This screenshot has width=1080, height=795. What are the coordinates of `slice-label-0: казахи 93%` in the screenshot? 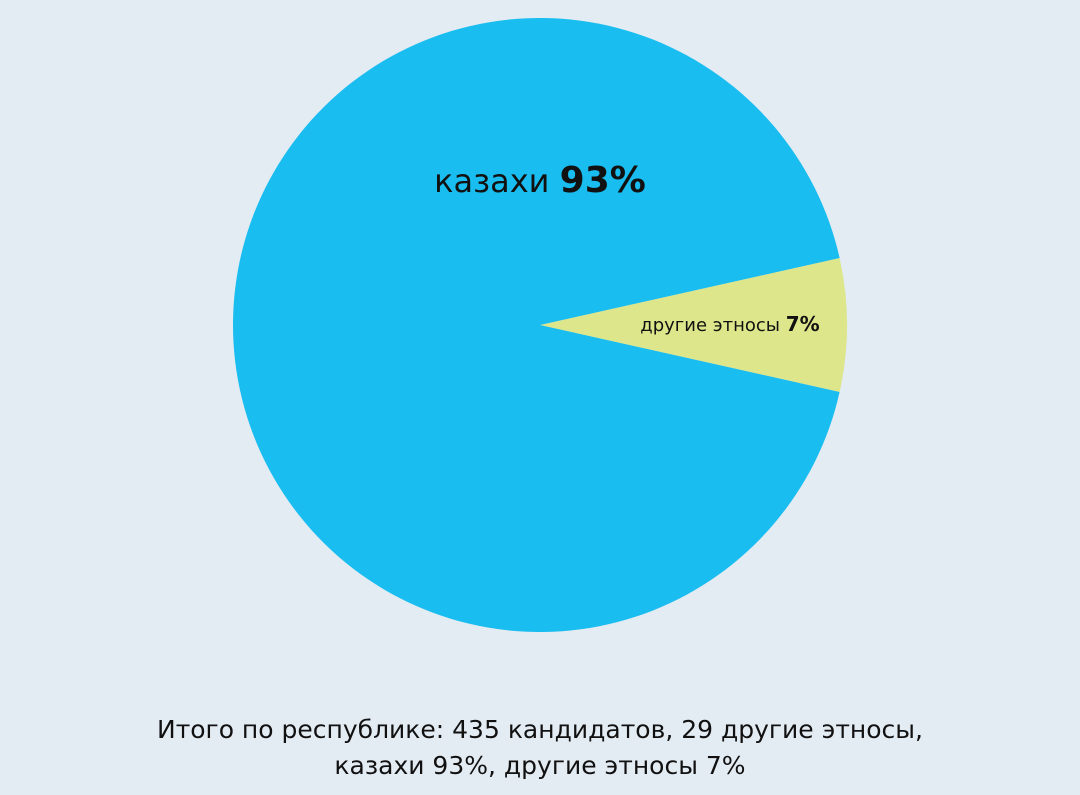 It's located at (540, 180).